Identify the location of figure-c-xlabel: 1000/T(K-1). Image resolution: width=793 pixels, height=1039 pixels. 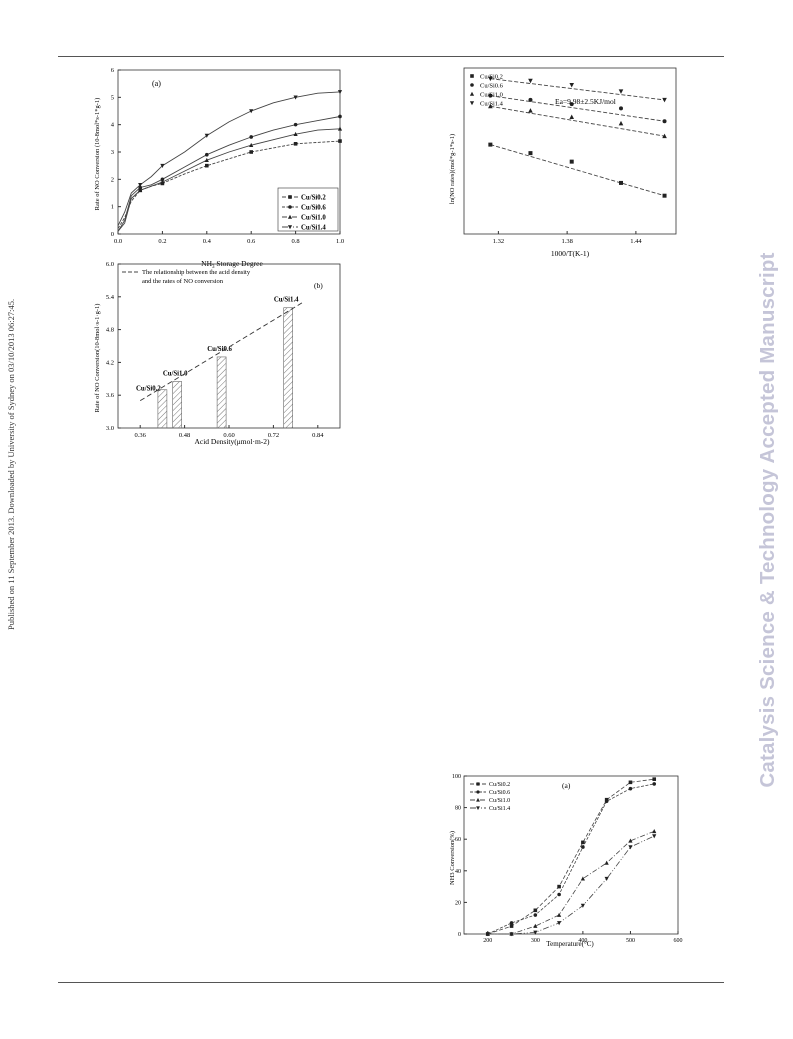
(570, 253).